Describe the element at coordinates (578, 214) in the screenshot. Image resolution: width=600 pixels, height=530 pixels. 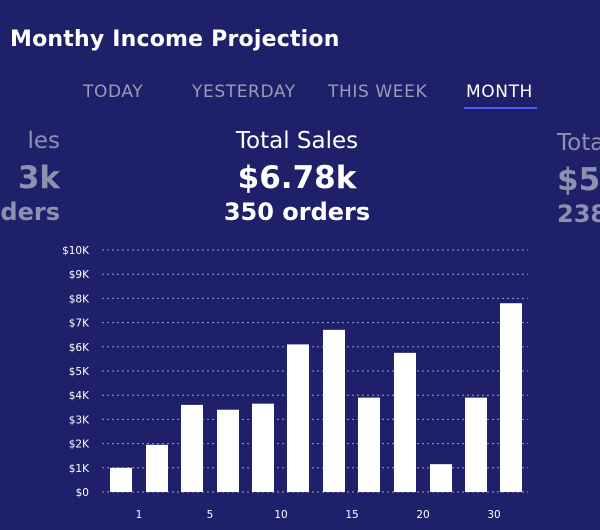
I see `summary-orders: 238` at that location.